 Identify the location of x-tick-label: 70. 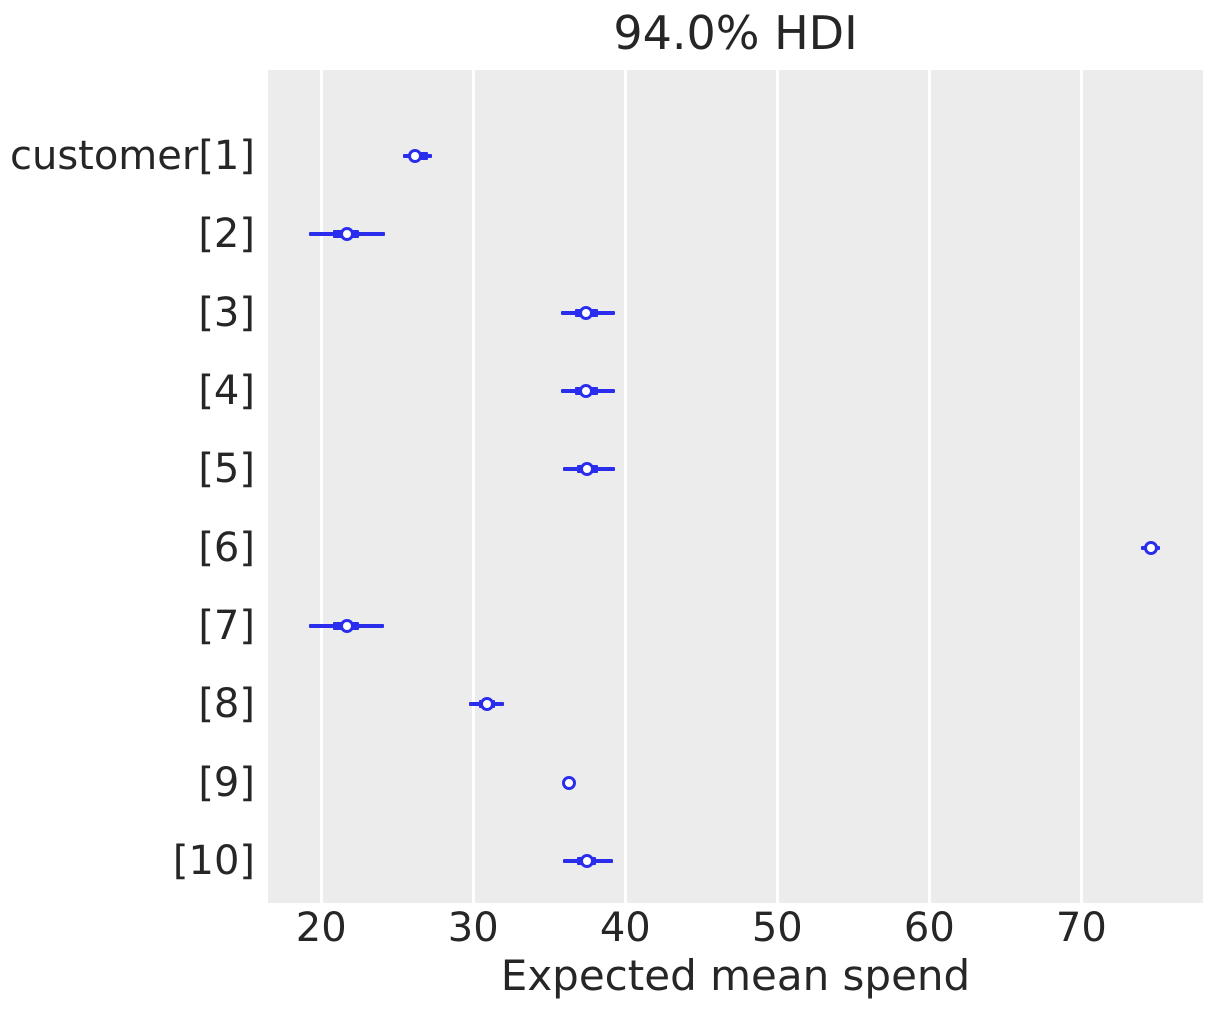
(1081, 928).